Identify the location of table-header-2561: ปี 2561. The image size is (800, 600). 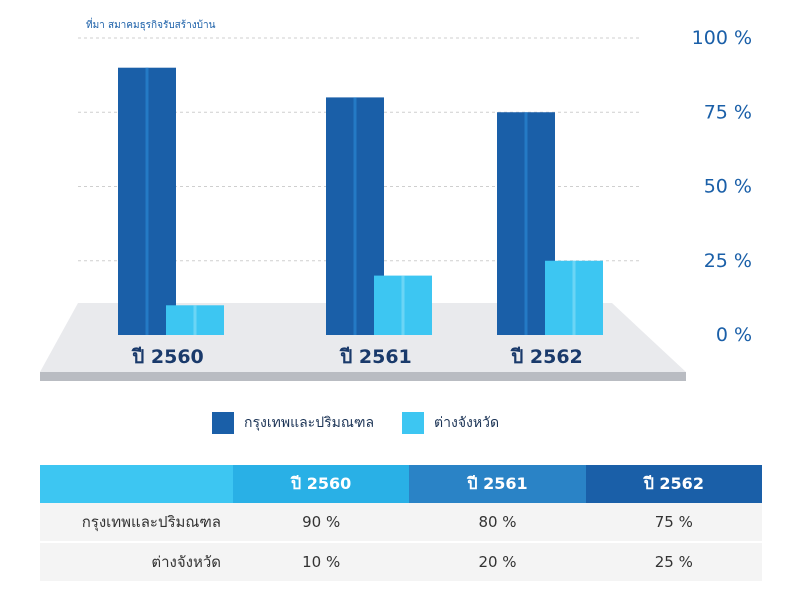
(497, 484).